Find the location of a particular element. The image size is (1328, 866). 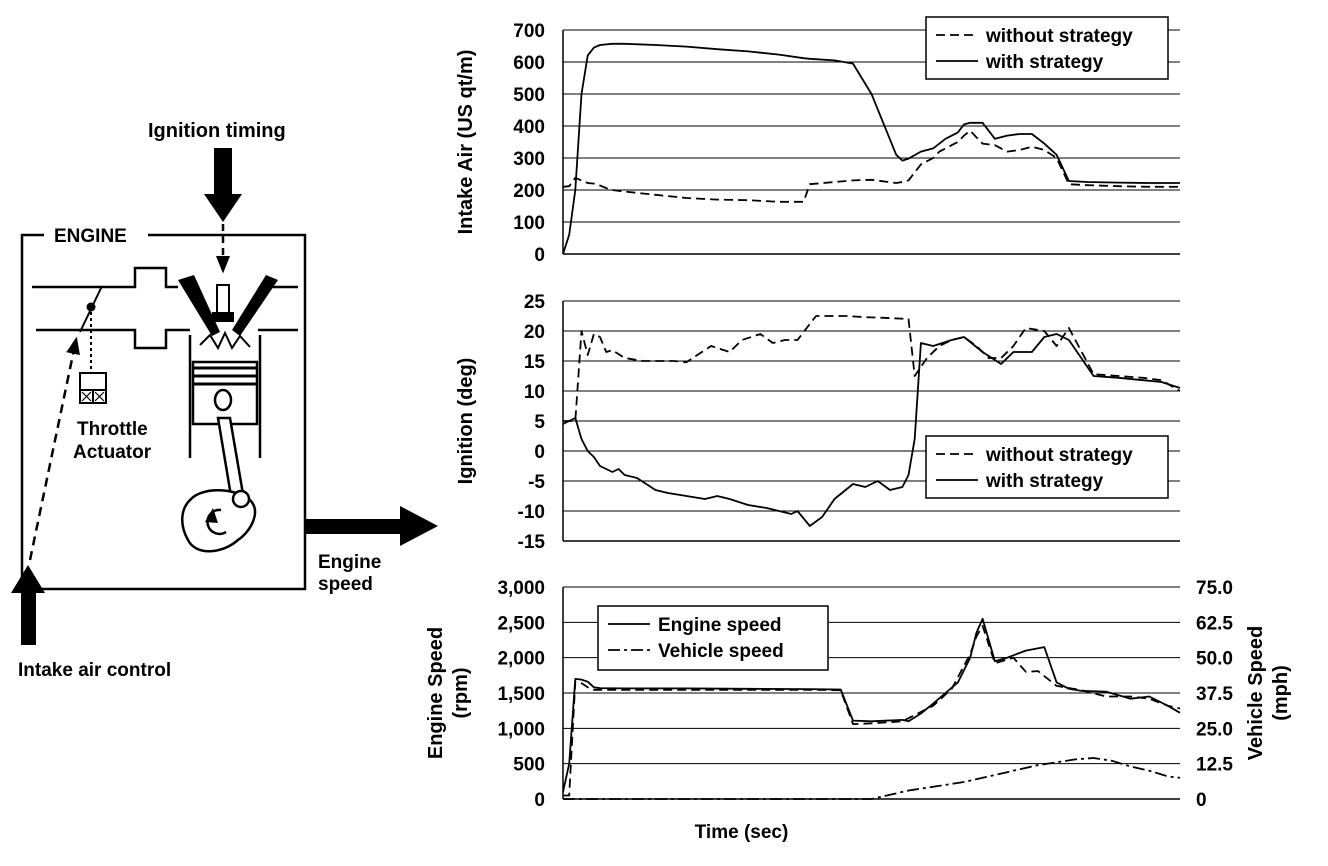

y2-tick-label: 12.5 is located at coordinates (1214, 765).